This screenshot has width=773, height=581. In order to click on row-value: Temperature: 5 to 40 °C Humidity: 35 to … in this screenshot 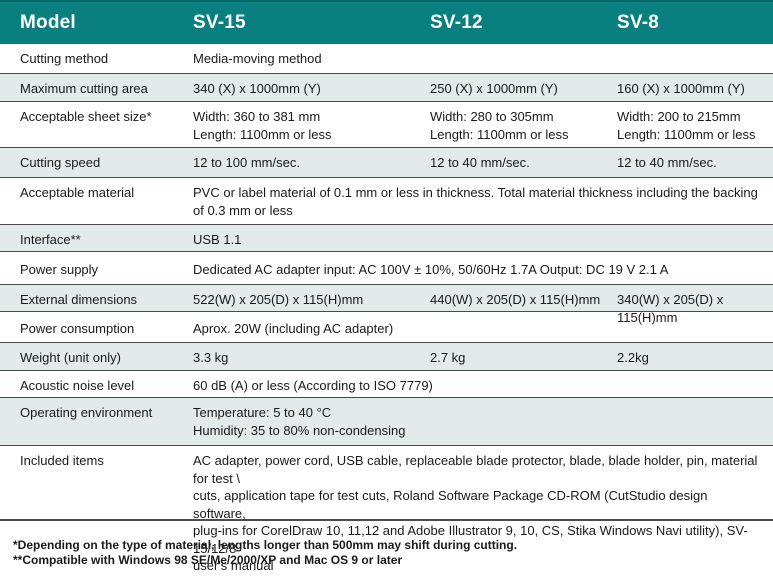, I will do `click(299, 421)`.